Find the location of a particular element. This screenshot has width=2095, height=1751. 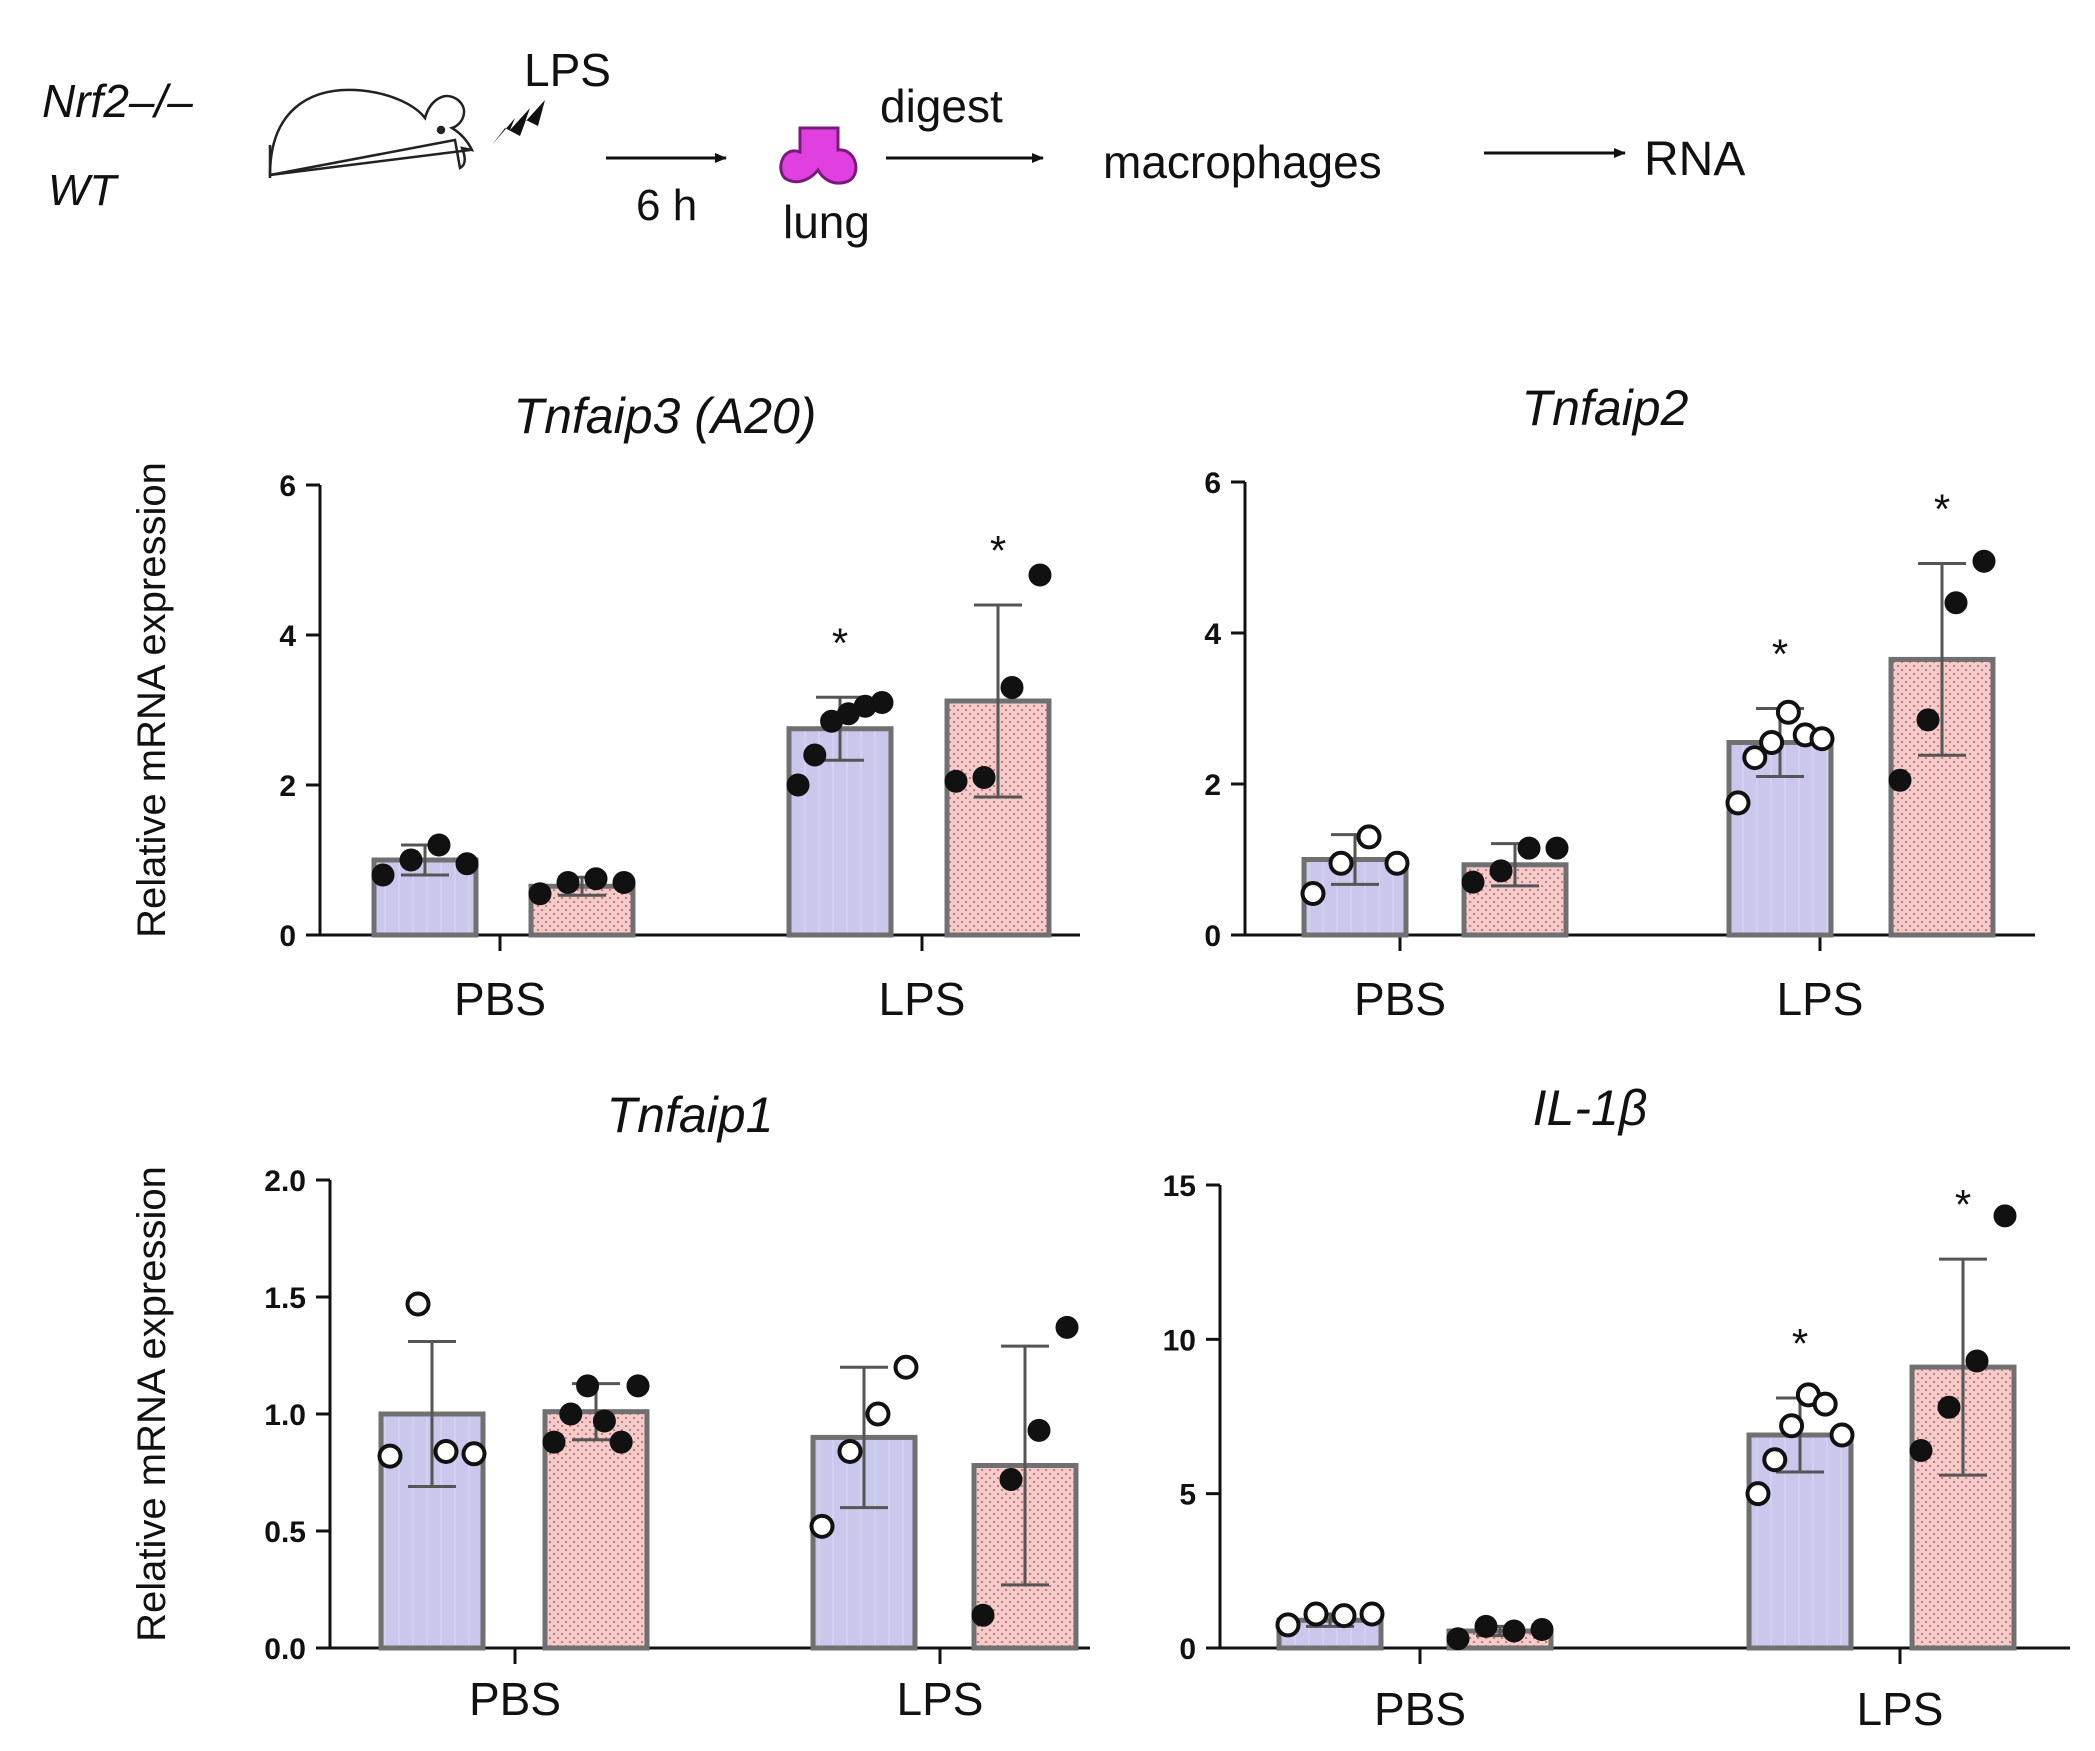

y-tick-label: 1.5 is located at coordinates (285, 1298).